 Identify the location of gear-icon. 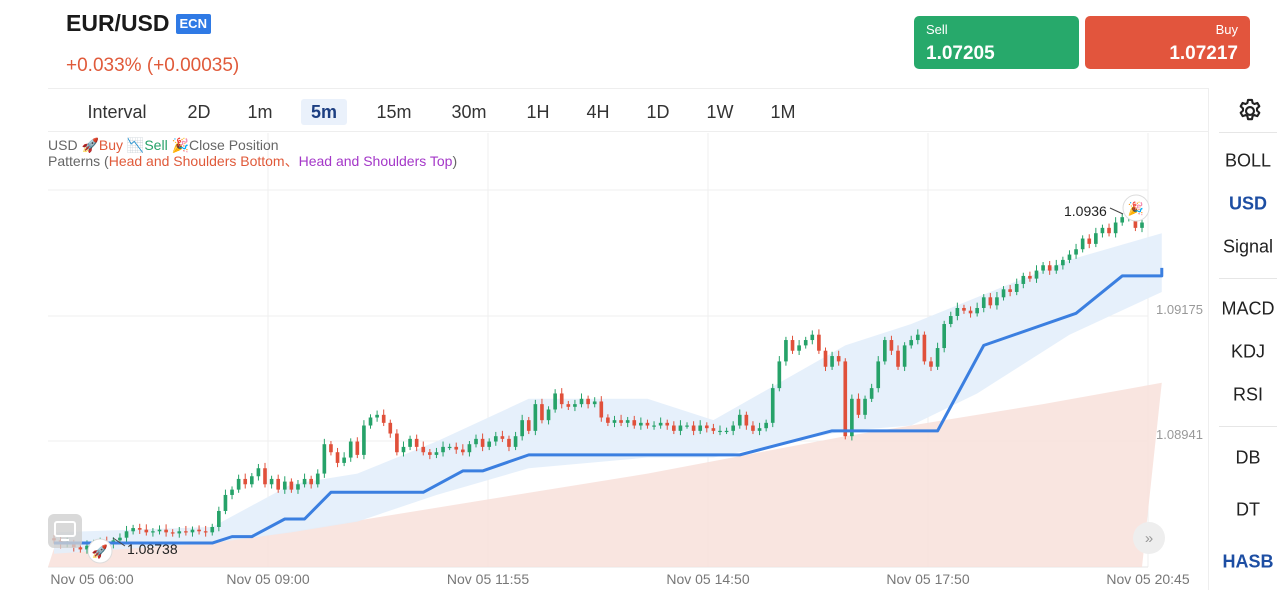
(1250, 111).